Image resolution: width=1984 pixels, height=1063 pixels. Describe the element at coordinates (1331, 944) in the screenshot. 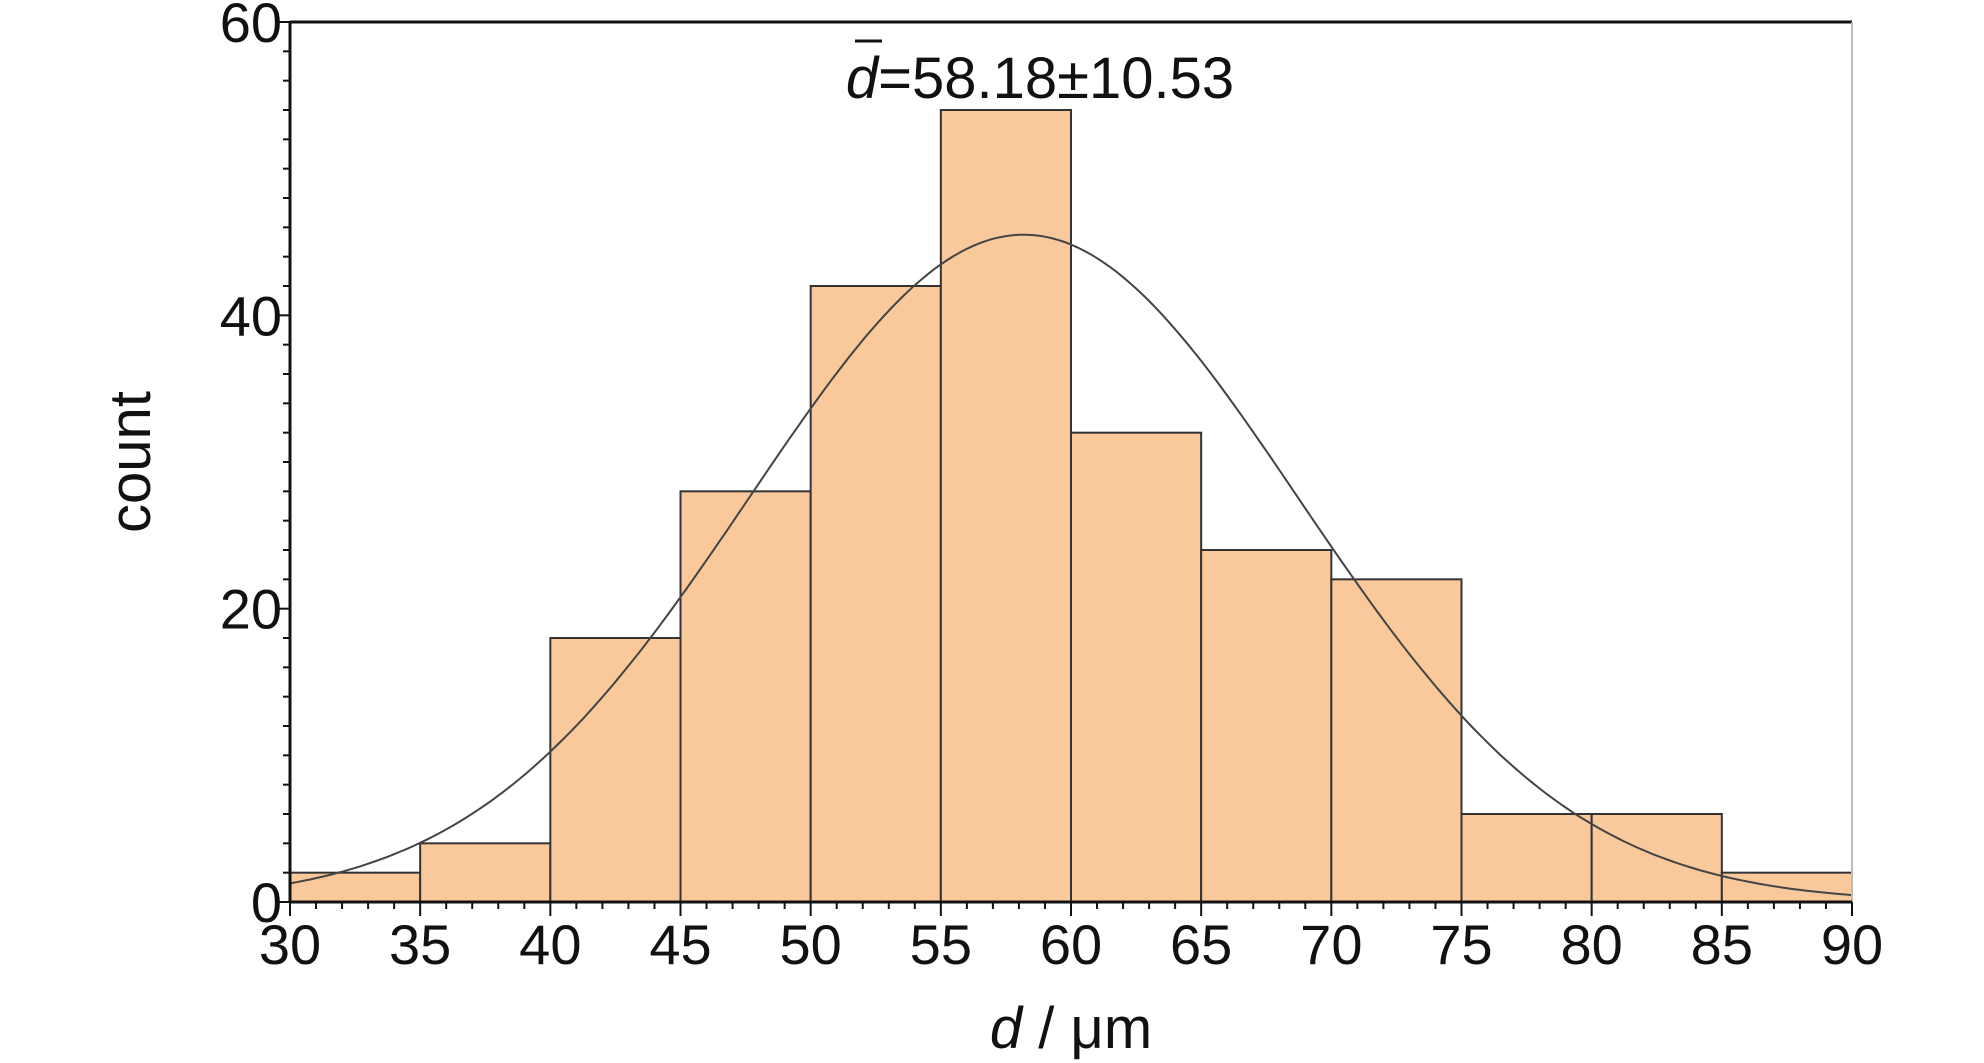

I see `x-tick-label: 70` at that location.